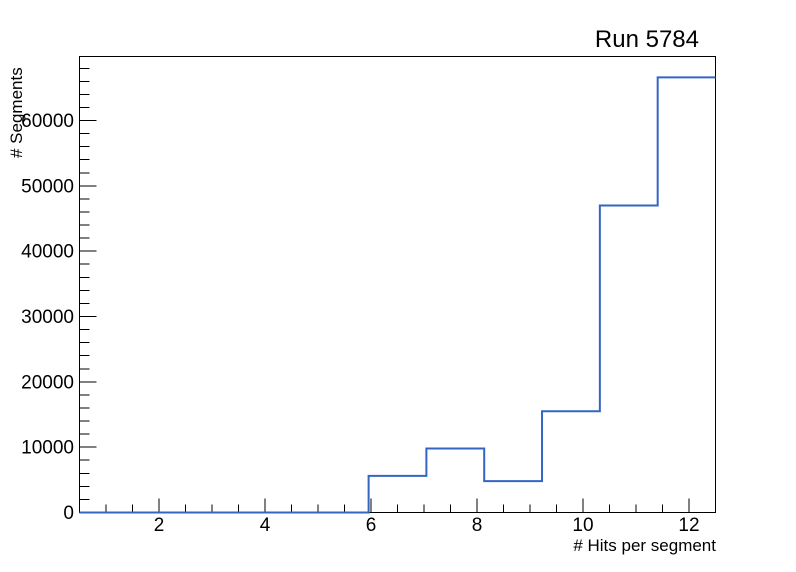 Image resolution: width=796 pixels, height=572 pixels. I want to click on x-tick-label: 10, so click(582, 525).